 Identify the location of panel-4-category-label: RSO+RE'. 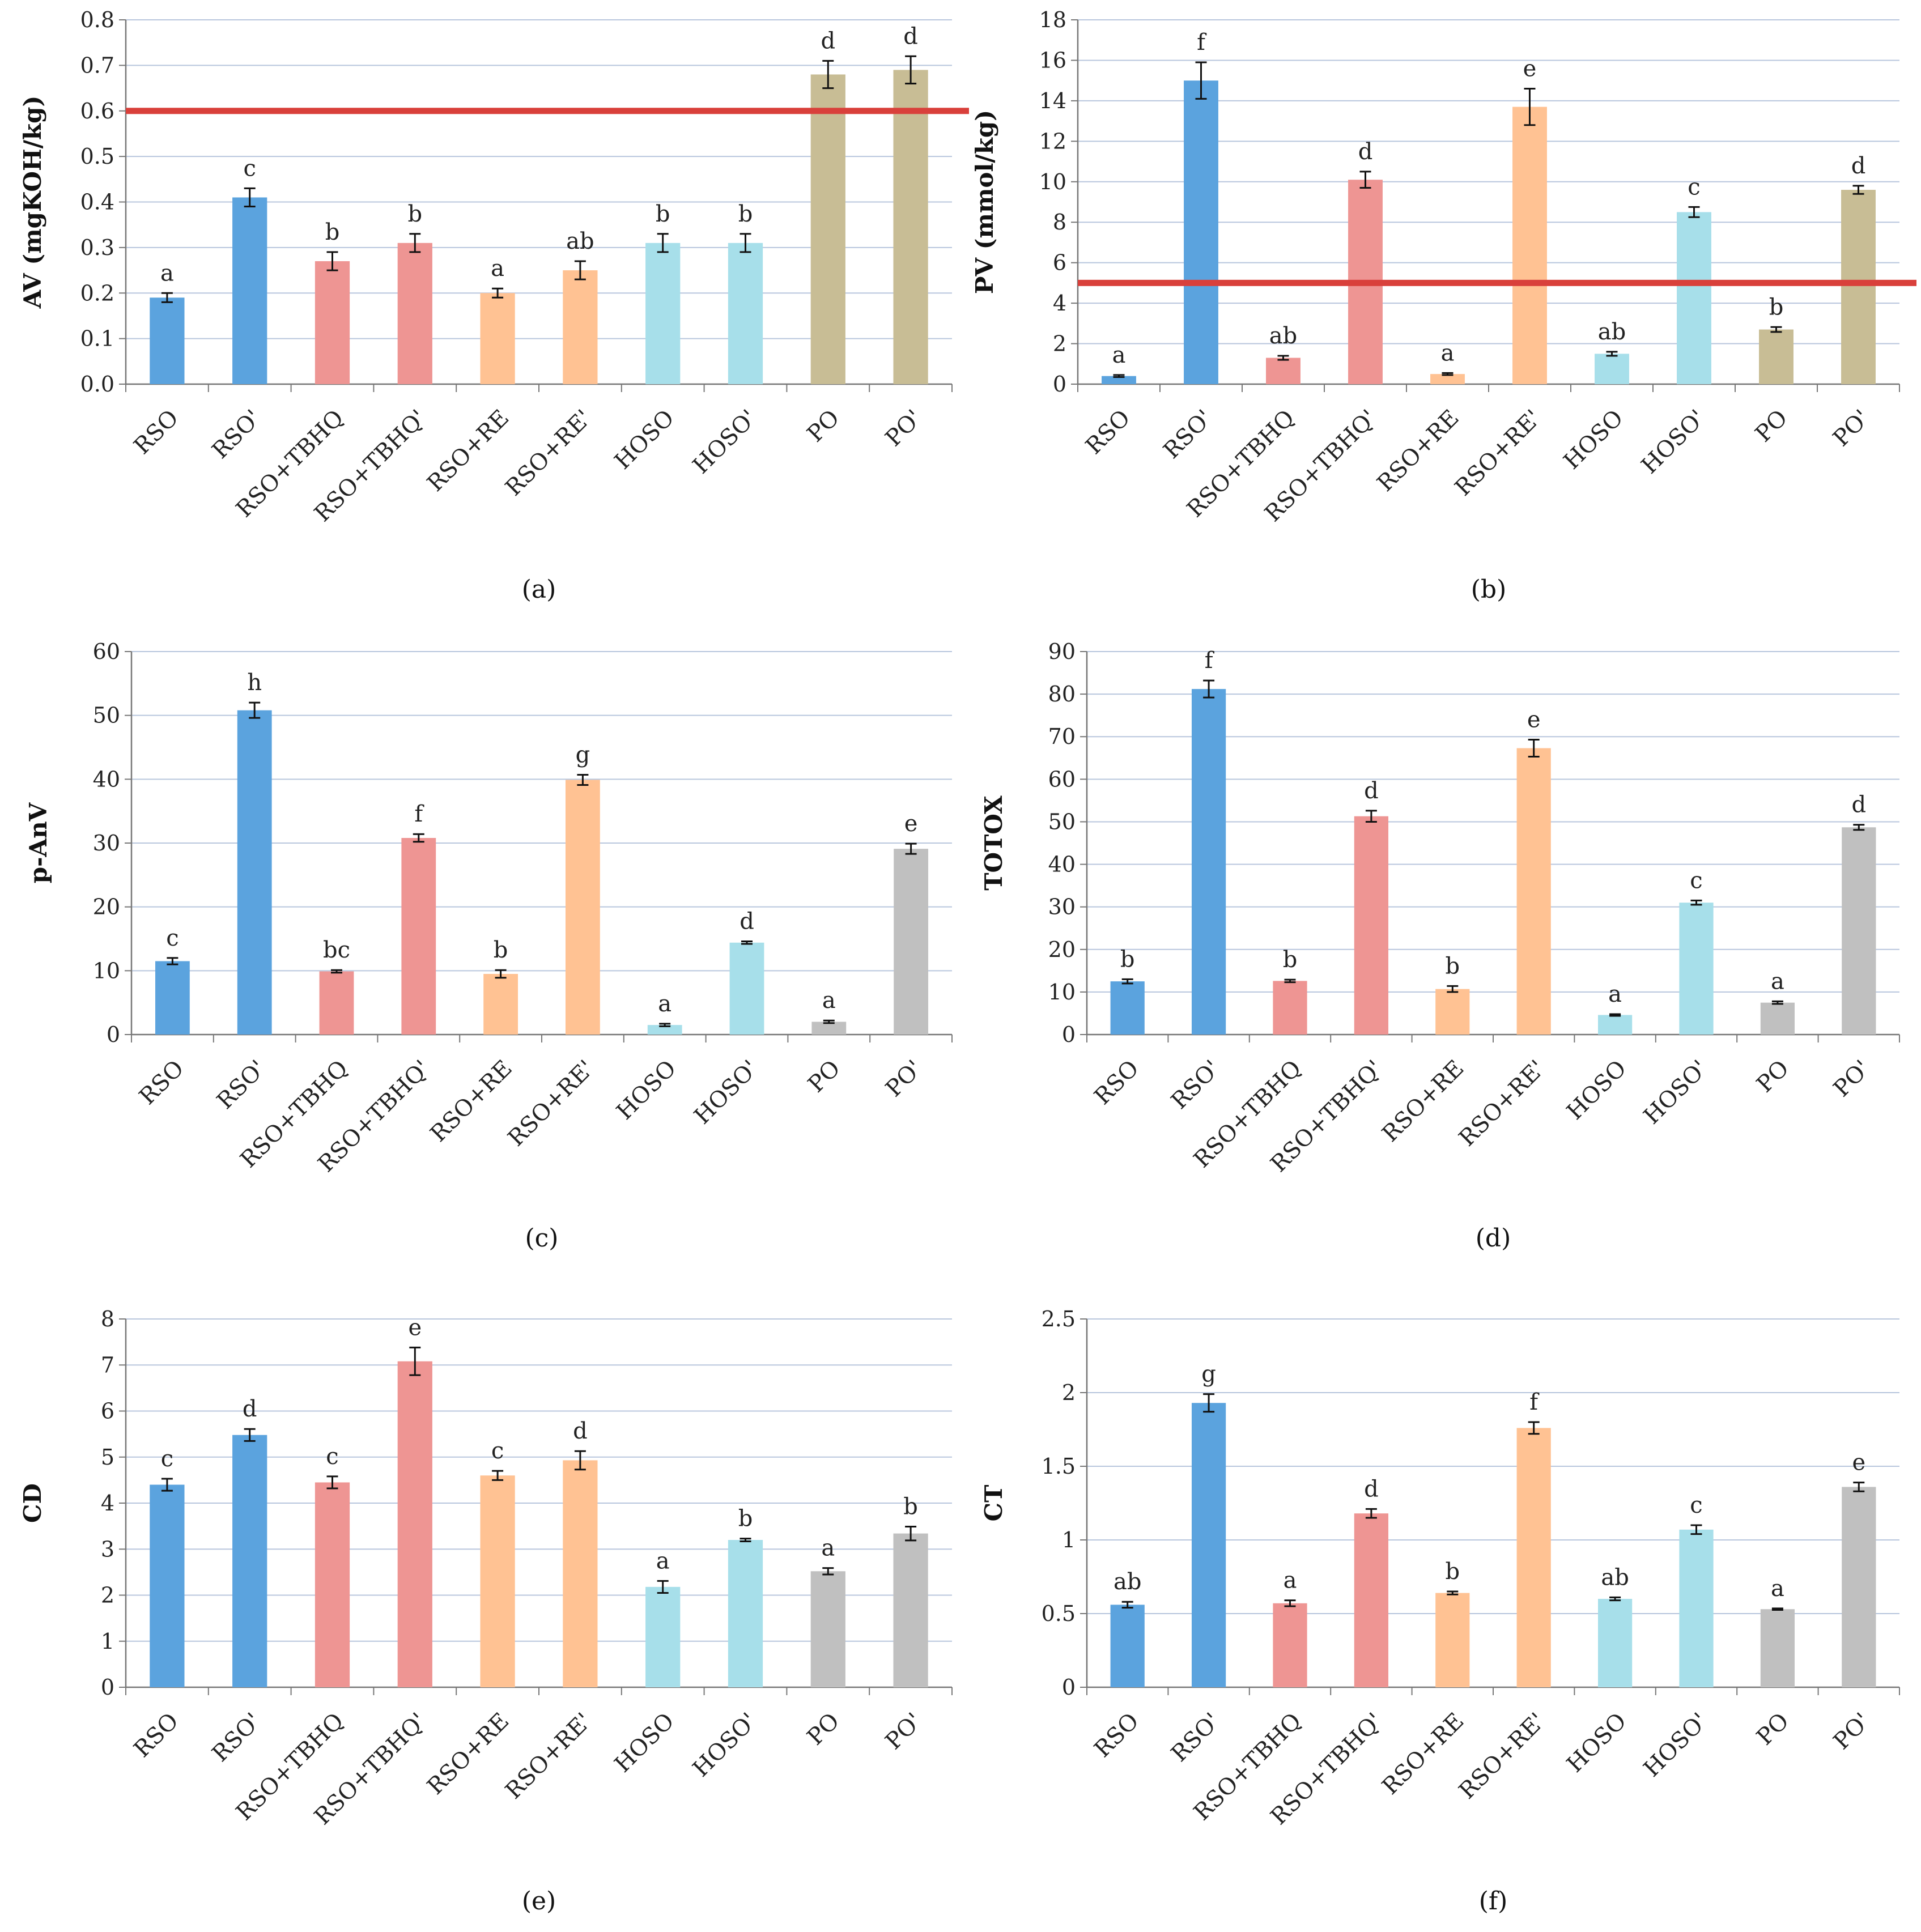
(1502, 1104).